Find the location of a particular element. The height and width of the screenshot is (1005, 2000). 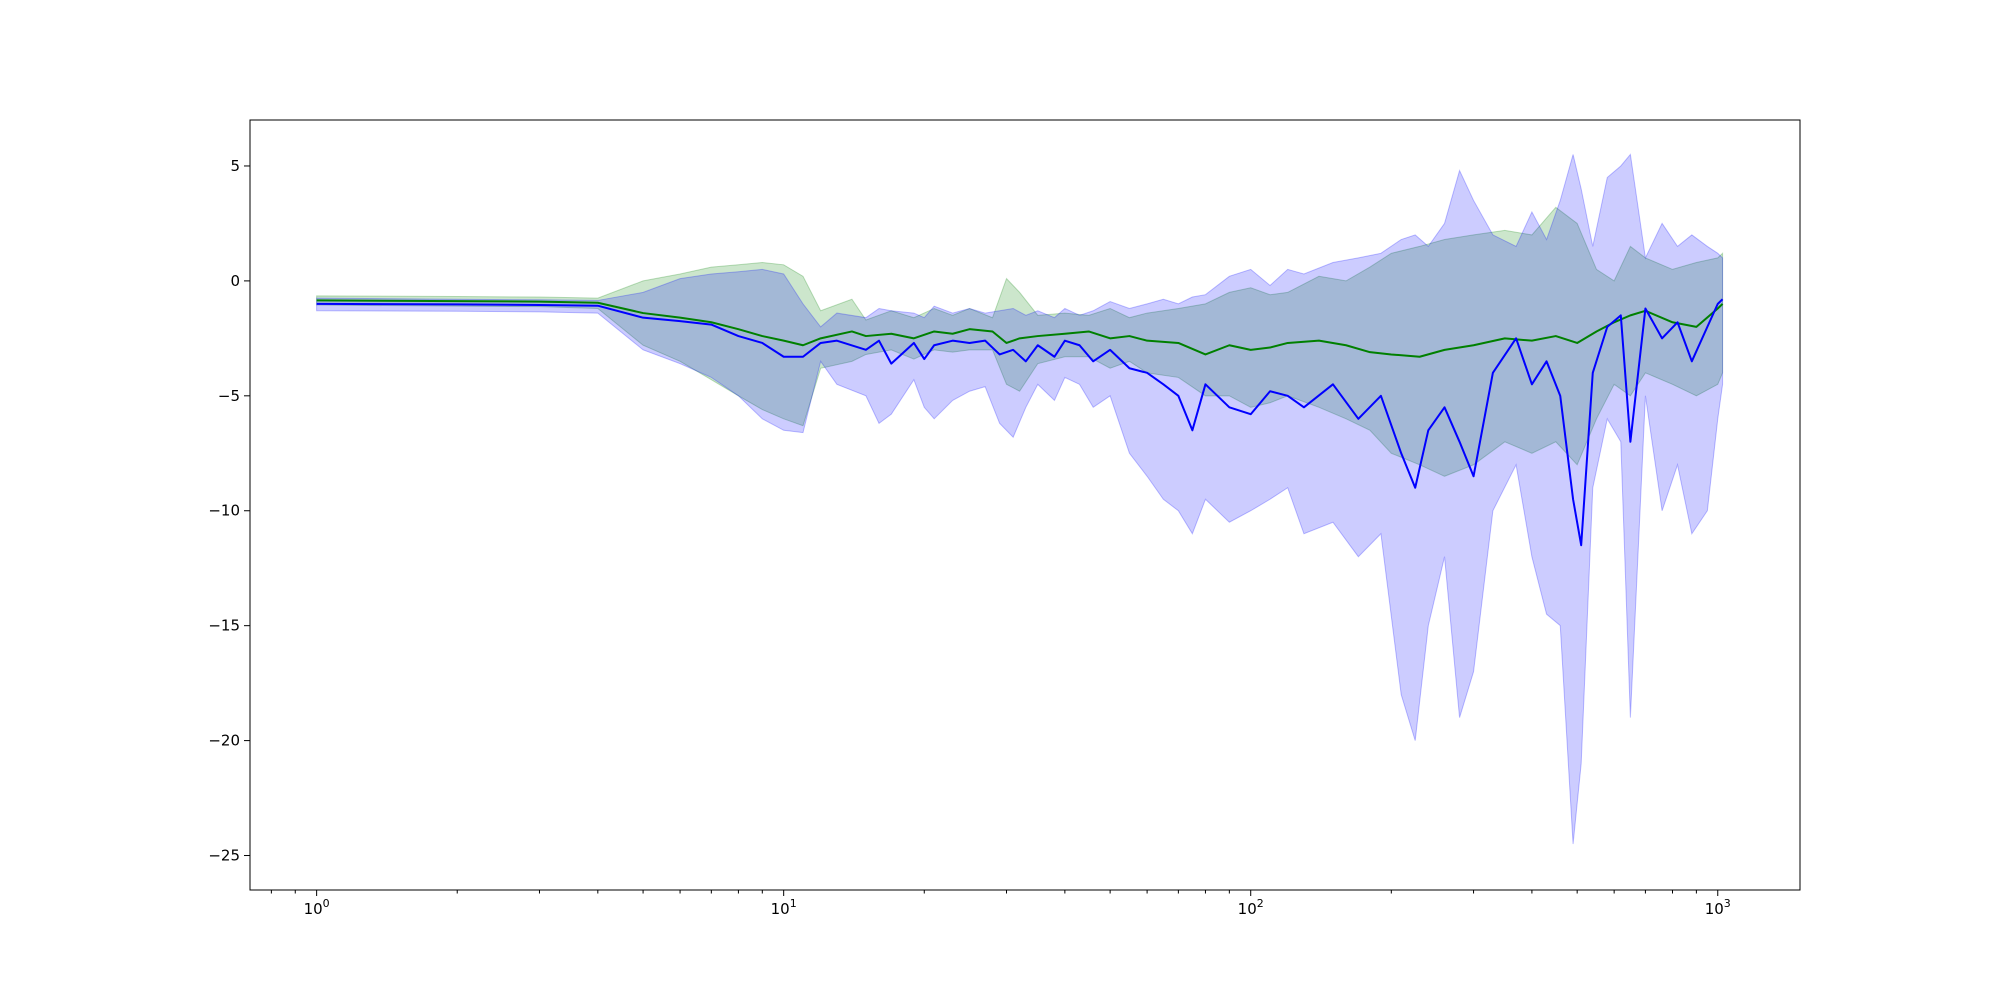

y-tick-label: 0 is located at coordinates (235, 281).